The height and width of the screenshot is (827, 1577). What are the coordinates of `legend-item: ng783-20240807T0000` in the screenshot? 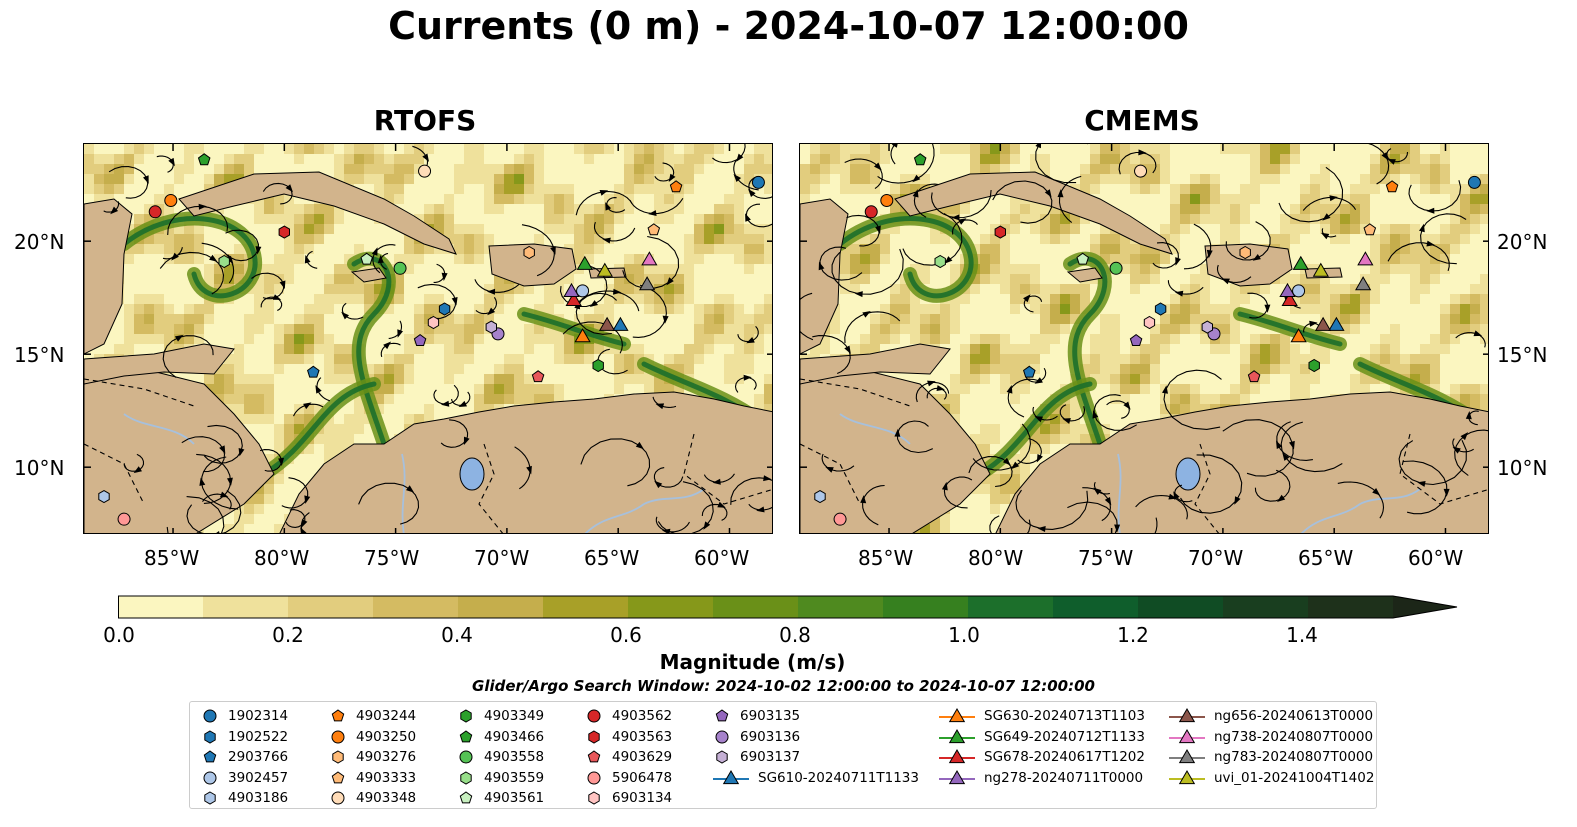 It's located at (1270, 757).